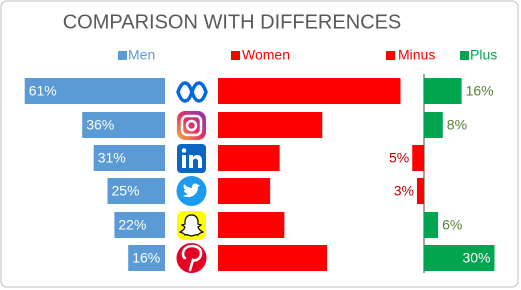 Image resolution: width=521 pixels, height=290 pixels. I want to click on data-label: 31%, so click(112, 158).